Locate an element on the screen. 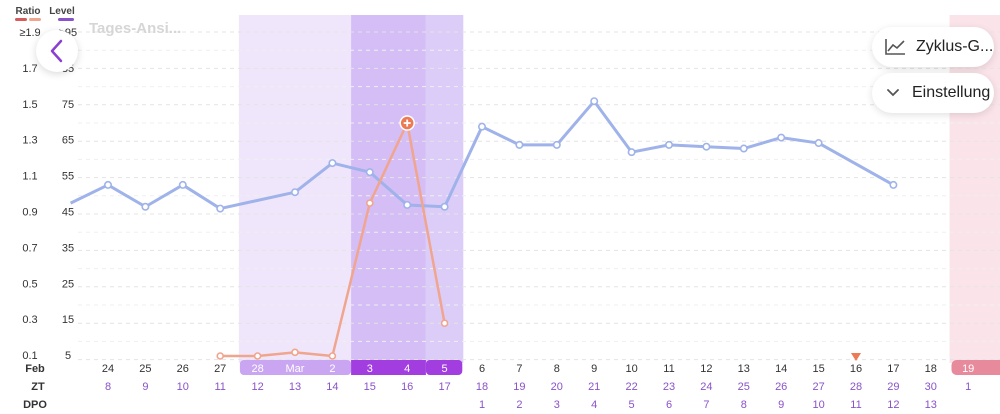 The width and height of the screenshot is (1000, 414). date-label: 16 is located at coordinates (856, 369).